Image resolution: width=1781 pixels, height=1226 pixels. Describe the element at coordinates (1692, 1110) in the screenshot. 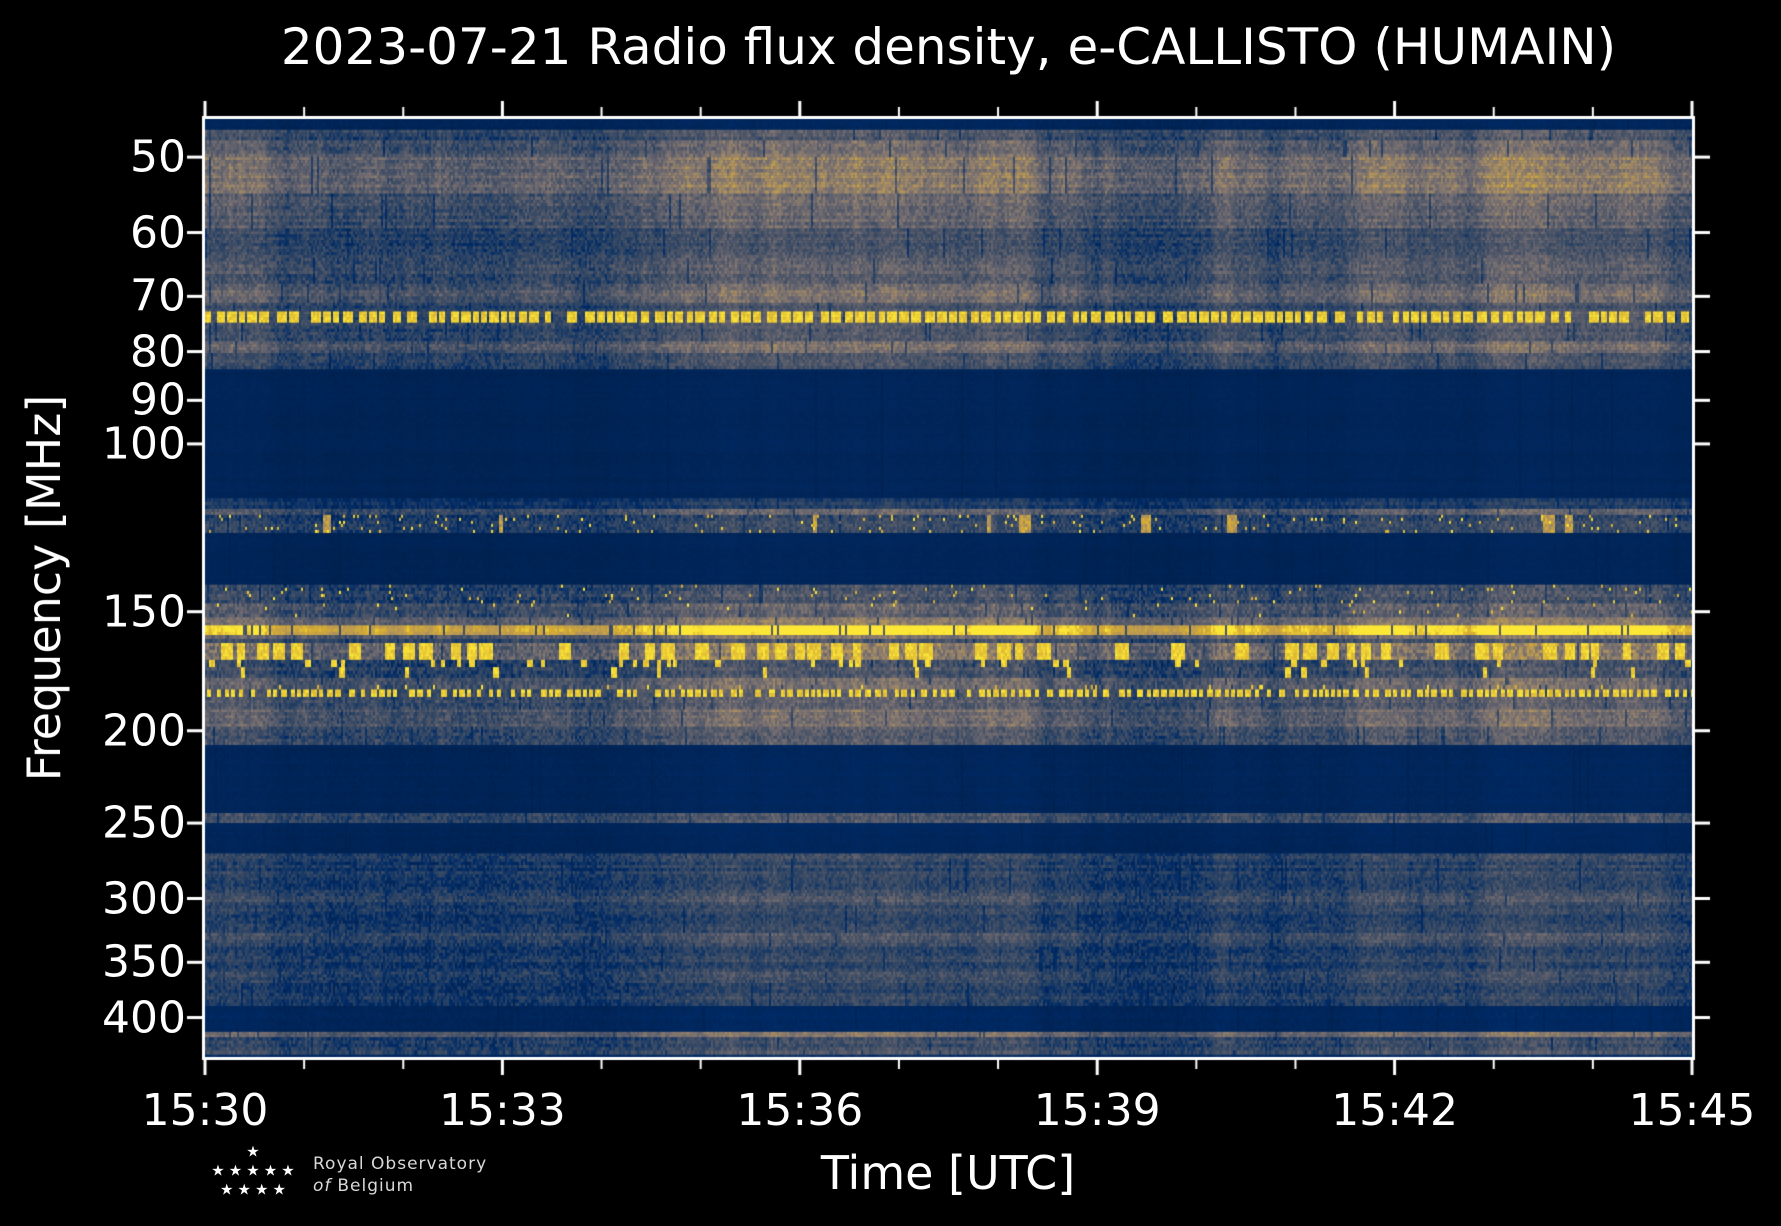

I see `x-tick-label: 15:45` at that location.